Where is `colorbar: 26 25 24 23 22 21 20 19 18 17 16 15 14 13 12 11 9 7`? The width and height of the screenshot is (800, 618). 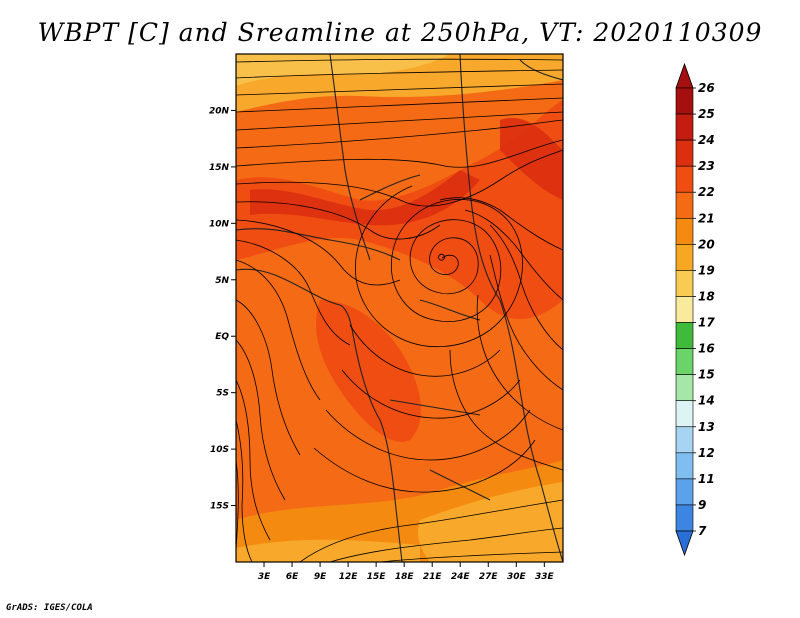 colorbar: 26 25 24 23 22 21 20 19 18 17 16 15 14 13 12 11 9 7 is located at coordinates (695, 309).